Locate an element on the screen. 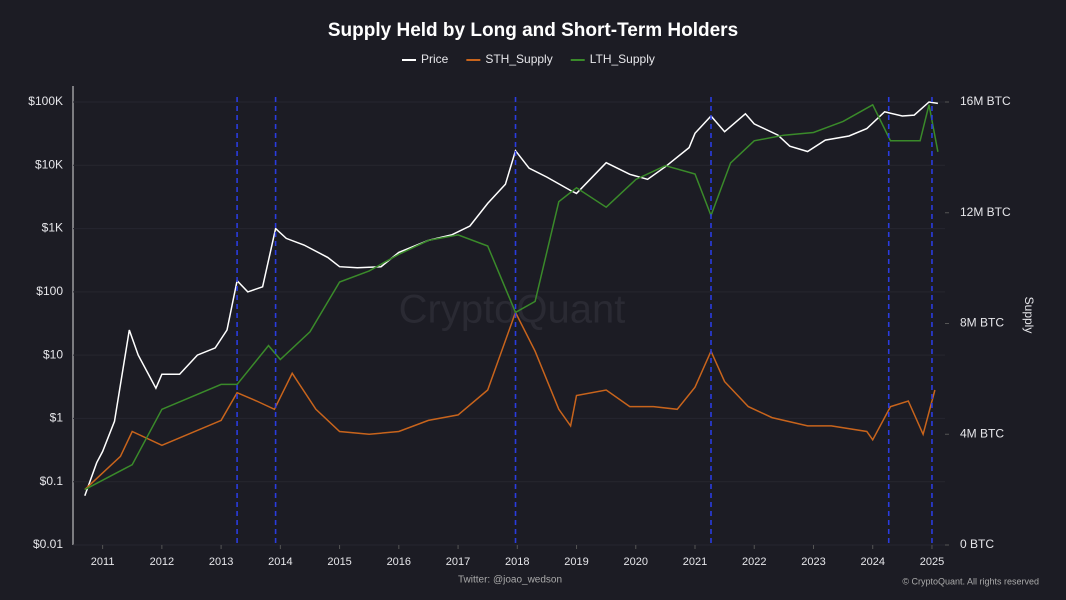  x-tick-label: 2024 is located at coordinates (872, 562).